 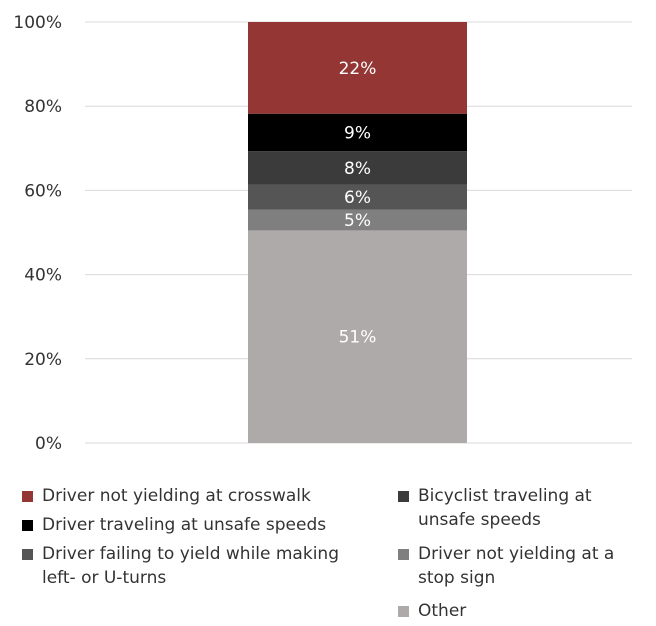 I want to click on data-labels: 51% 5% 6% 8% 9% 22%, so click(x=358, y=203).